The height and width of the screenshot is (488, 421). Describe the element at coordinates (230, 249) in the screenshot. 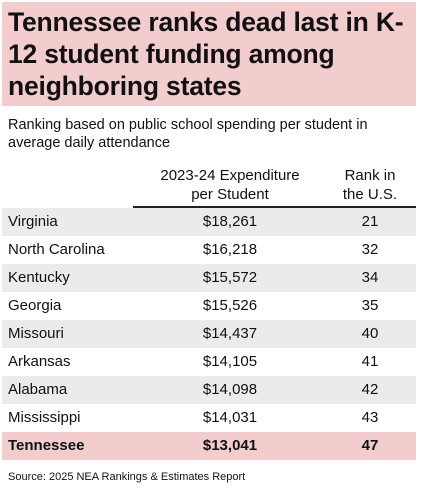

I see `expenditure-cell: $16,218` at that location.